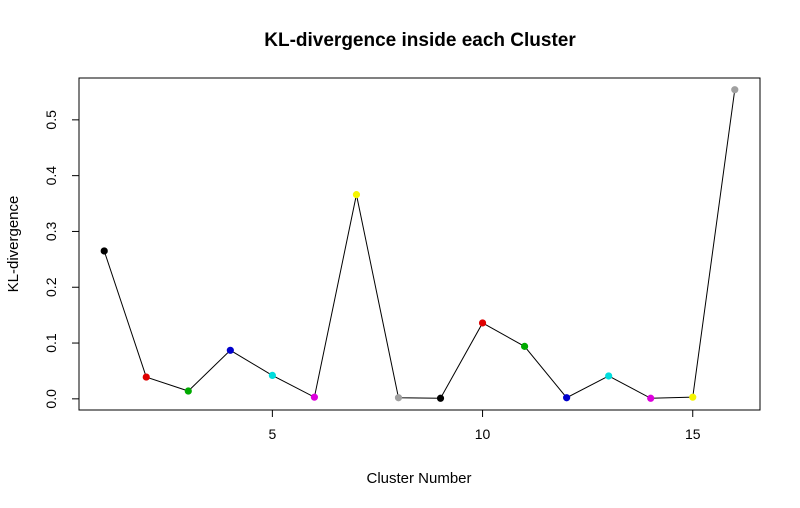  I want to click on x-tick-label: 10, so click(483, 434).